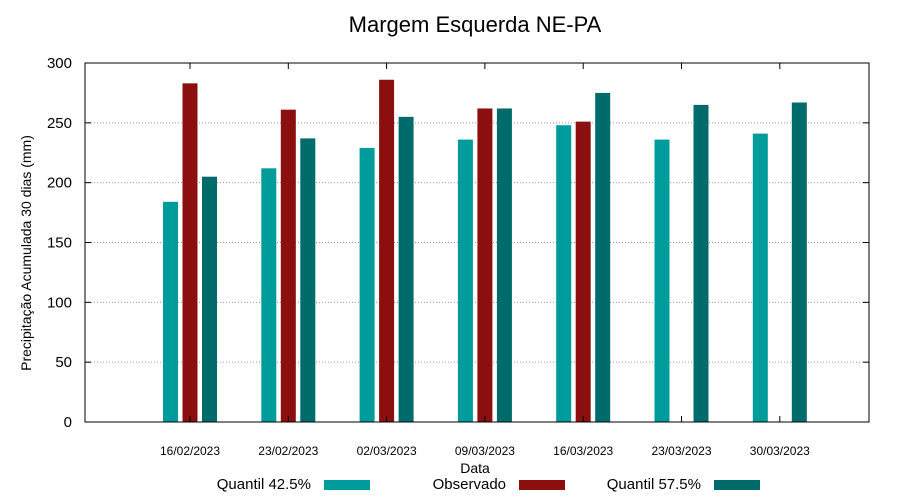 This screenshot has height=500, width=900. Describe the element at coordinates (475, 468) in the screenshot. I see `x-axis-label: Data` at that location.